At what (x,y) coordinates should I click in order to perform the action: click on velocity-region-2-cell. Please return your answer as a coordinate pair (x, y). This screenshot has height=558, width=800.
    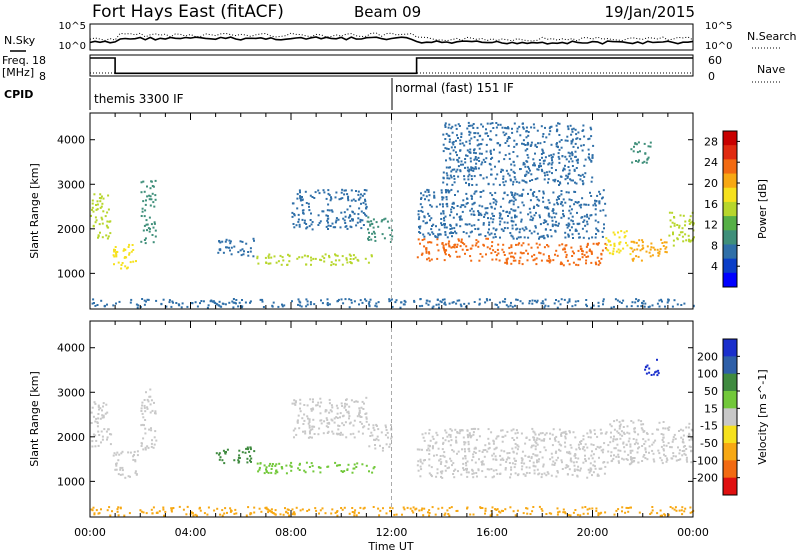
    Looking at the image, I should click on (142, 405).